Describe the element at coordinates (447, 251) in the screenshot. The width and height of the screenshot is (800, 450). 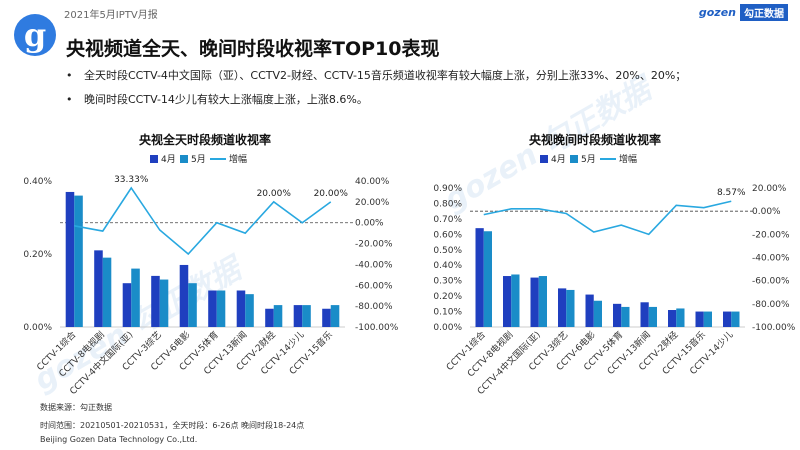
I see `y-left-tick-label: 0.50%` at that location.